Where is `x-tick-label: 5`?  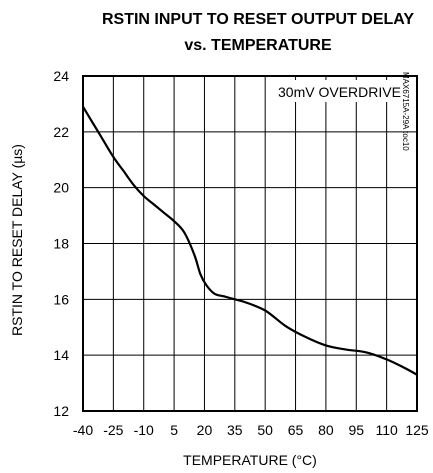 x-tick-label: 5 is located at coordinates (174, 430).